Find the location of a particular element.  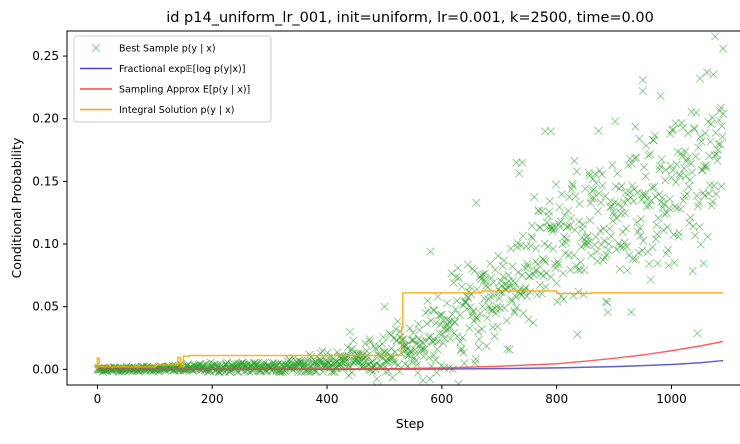

x-axis-label: Step is located at coordinates (410, 423).